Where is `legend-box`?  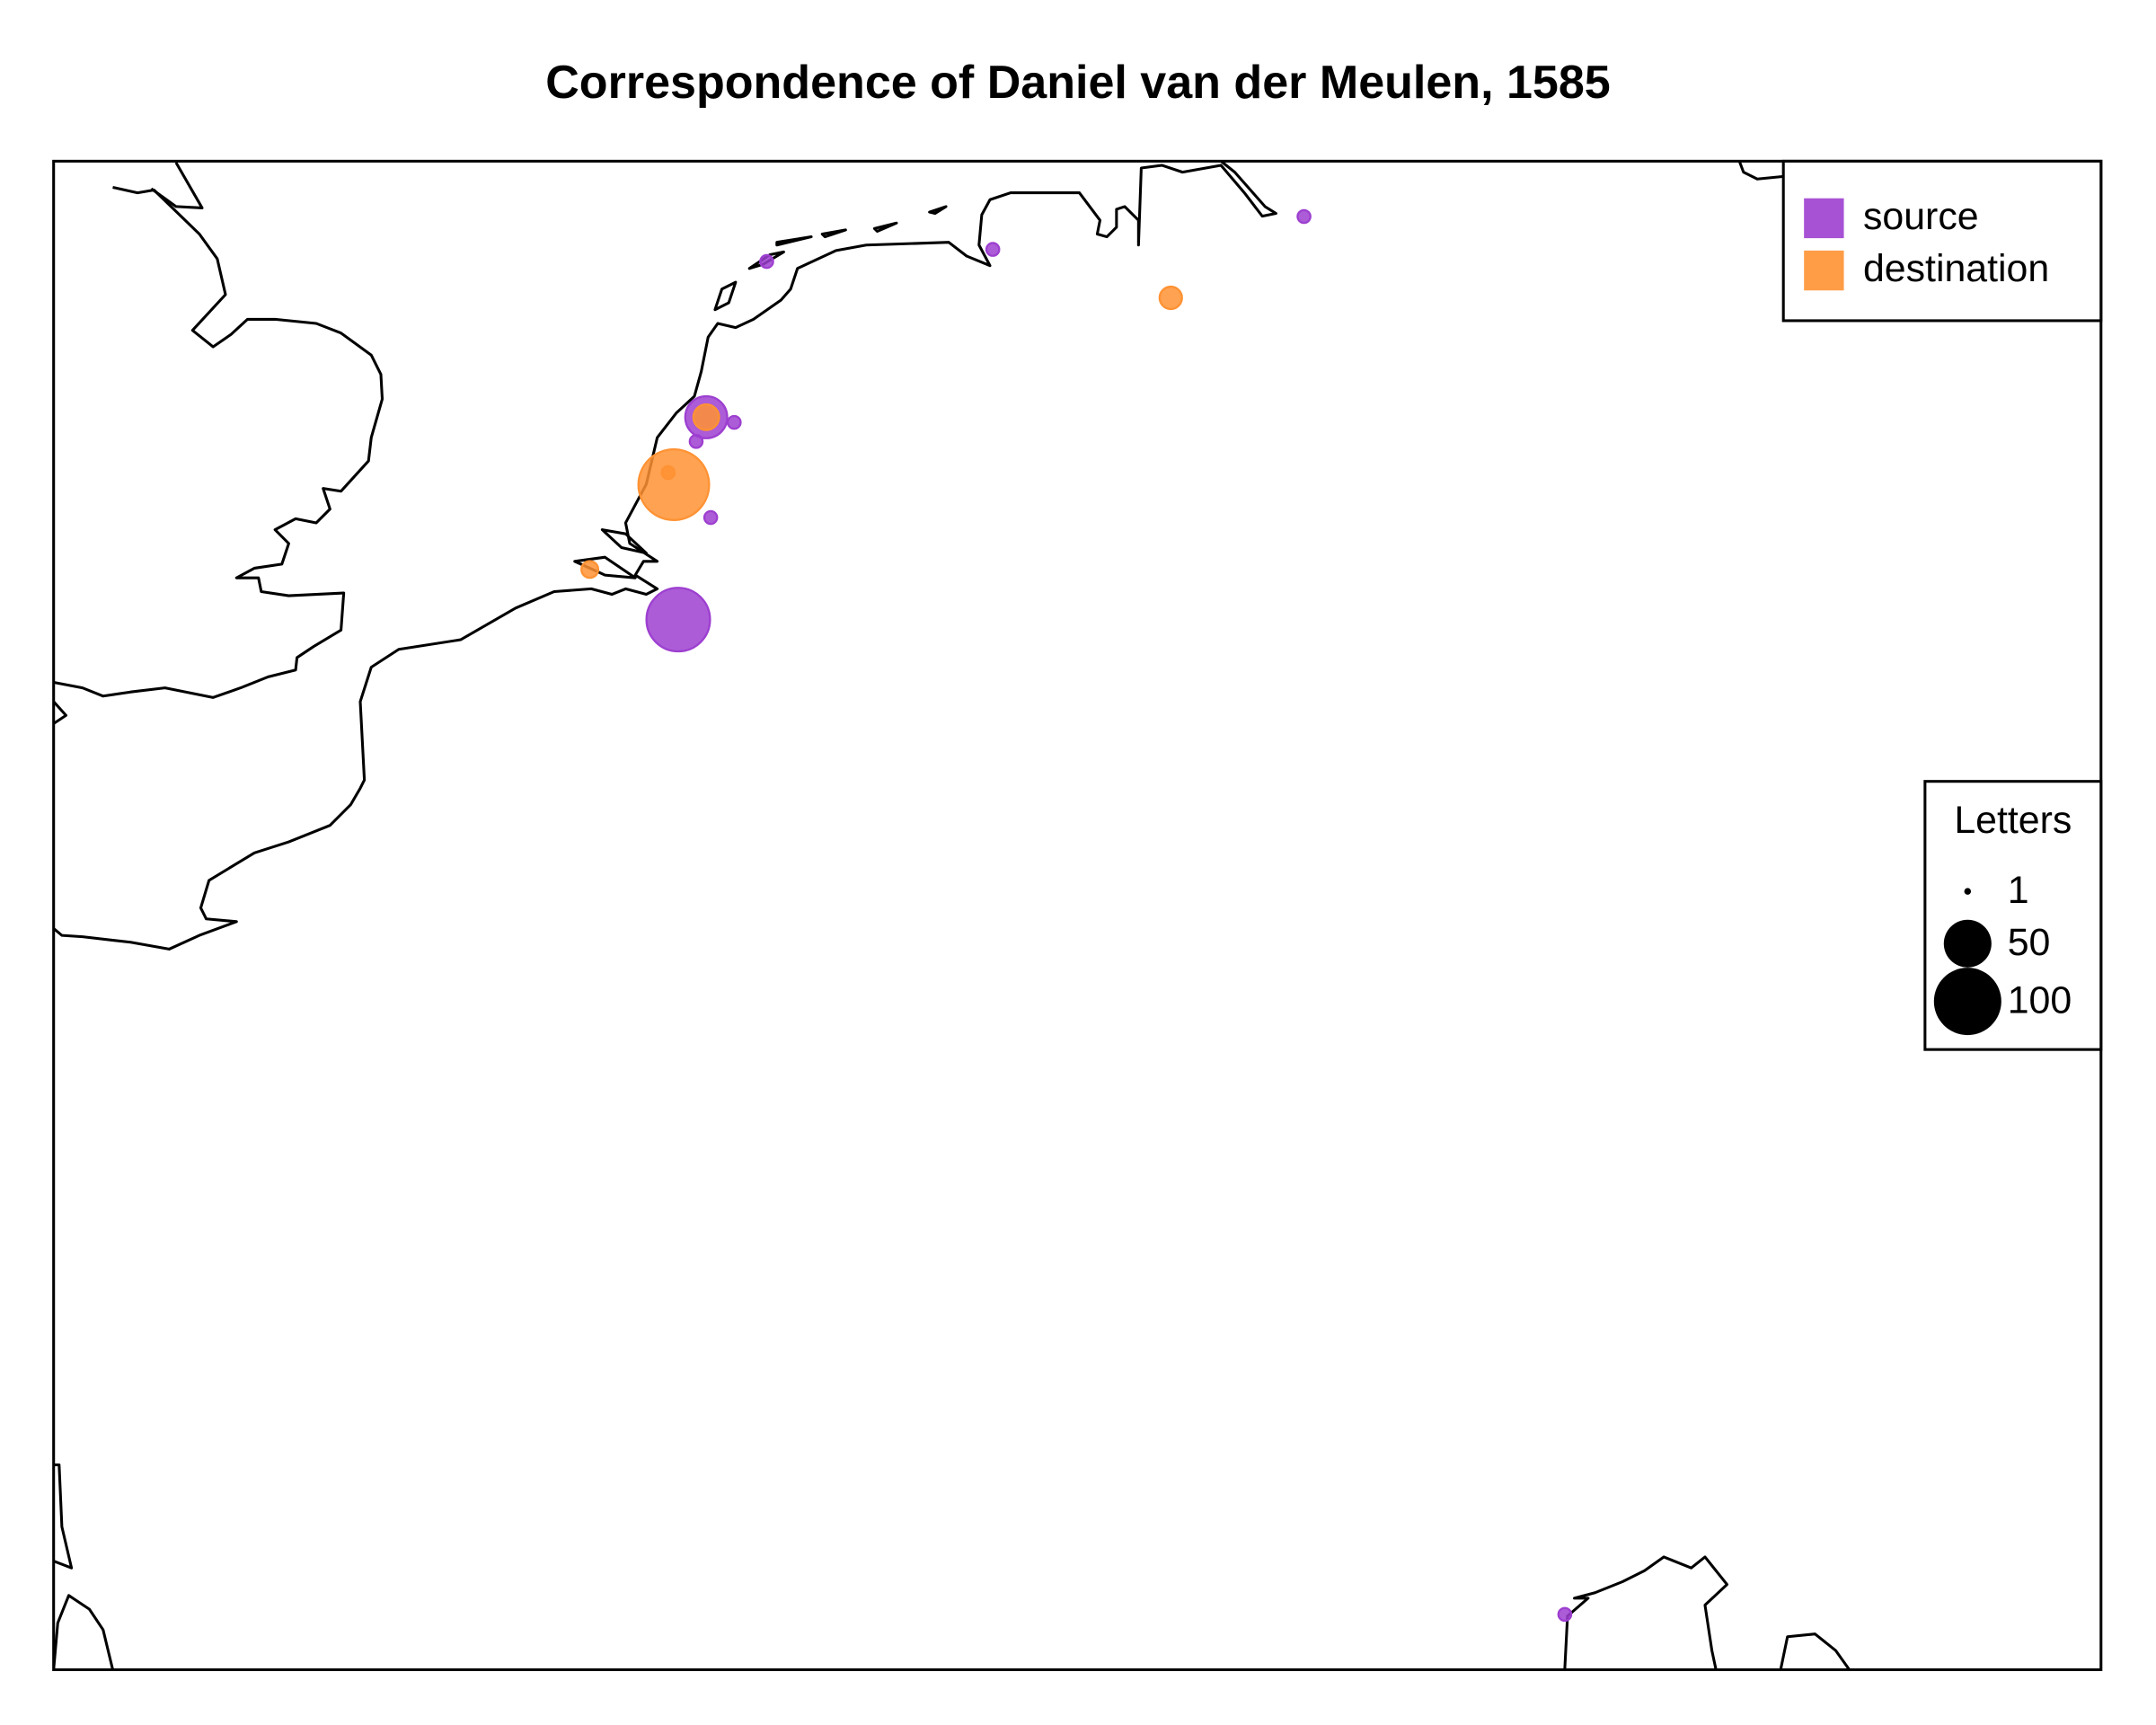 legend-box is located at coordinates (1942, 241).